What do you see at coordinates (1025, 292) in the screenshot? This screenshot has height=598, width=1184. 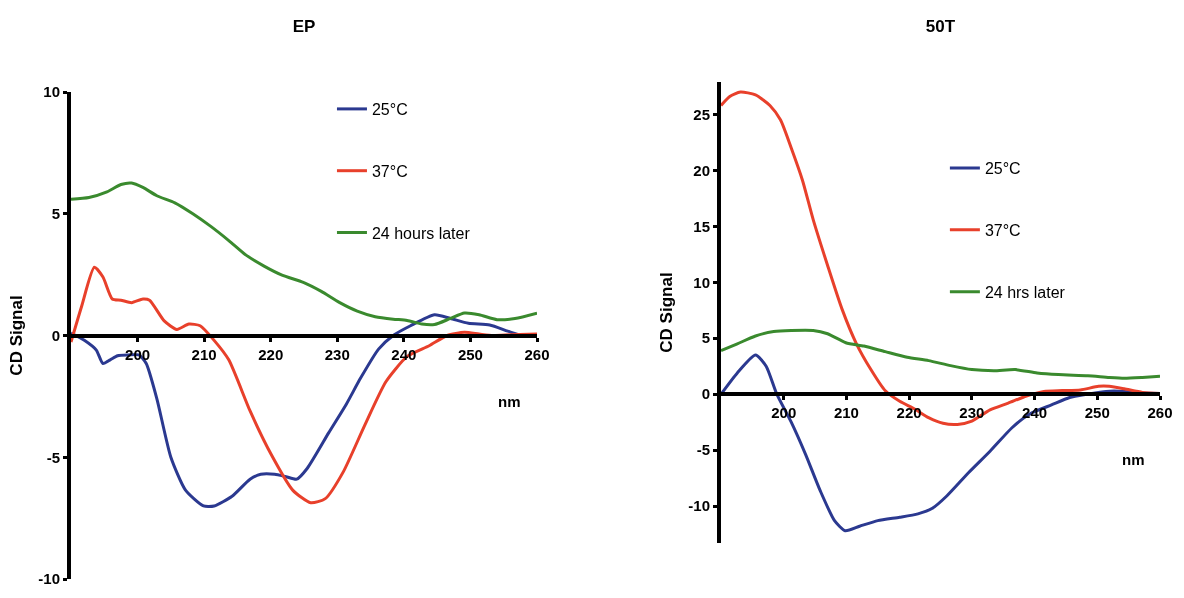 I see `legend-label: 24 hrs later` at bounding box center [1025, 292].